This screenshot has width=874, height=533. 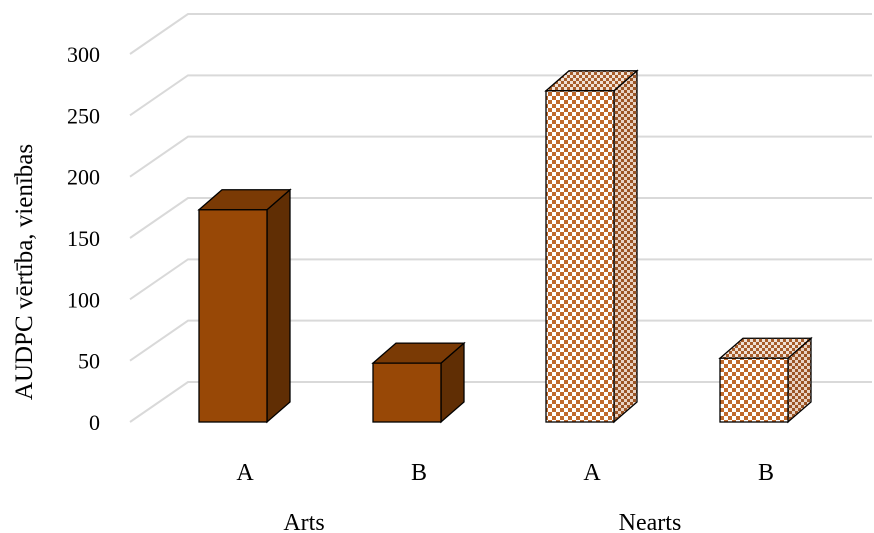 What do you see at coordinates (94, 422) in the screenshot?
I see `y-tick-label: 0` at bounding box center [94, 422].